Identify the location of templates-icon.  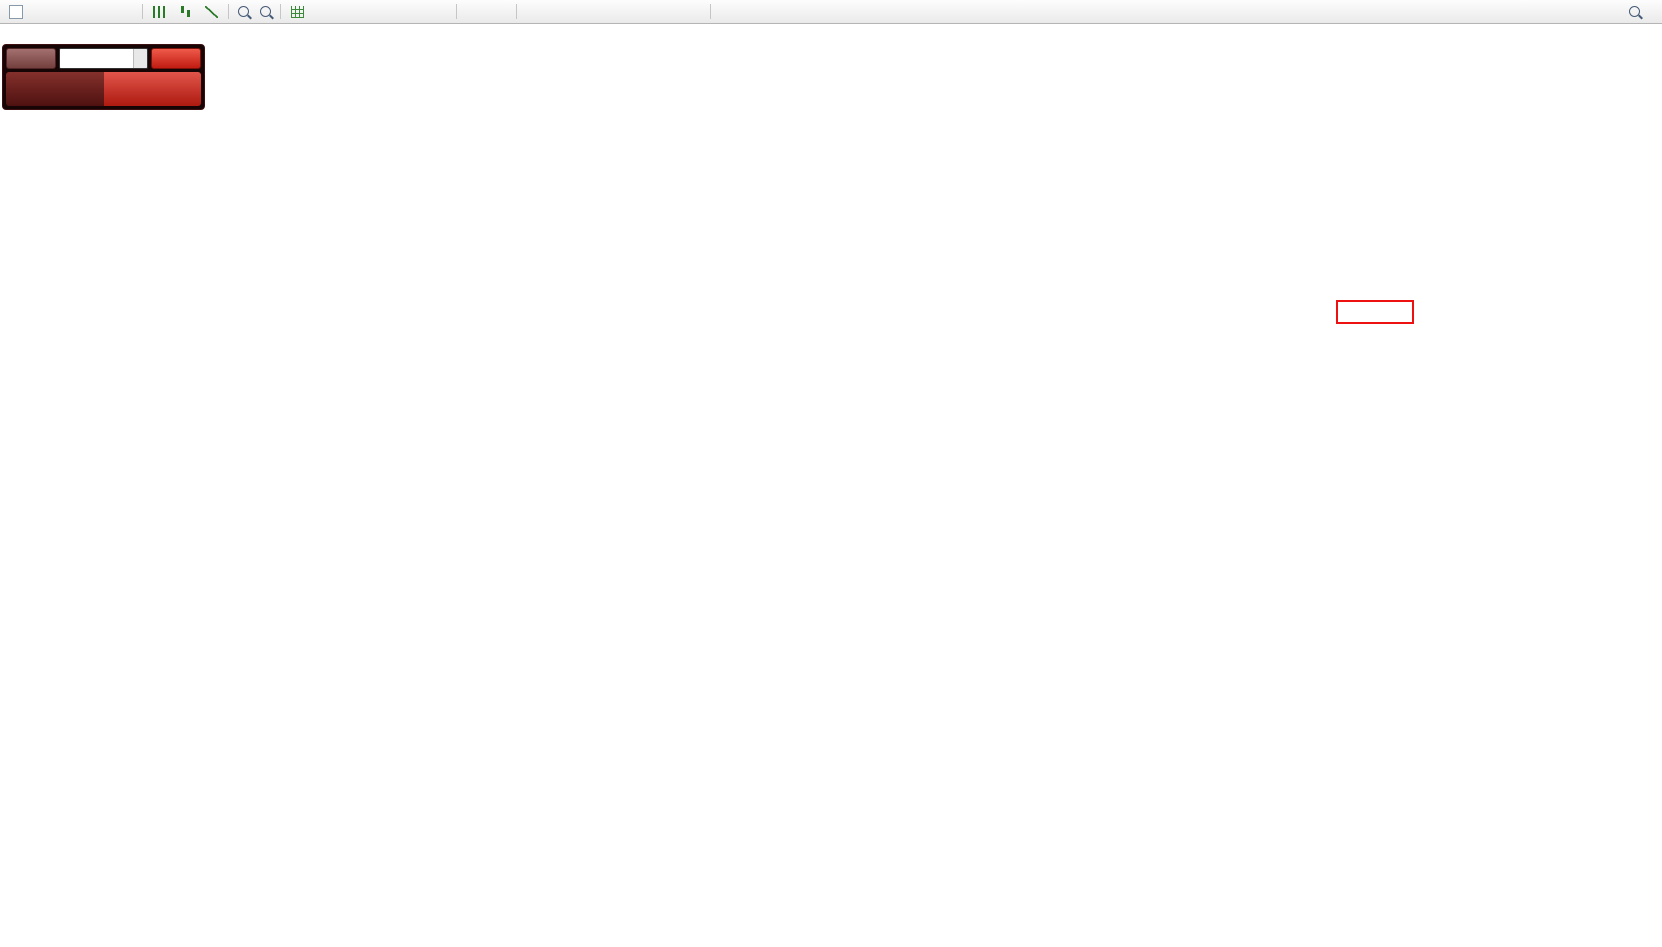
(435, 12).